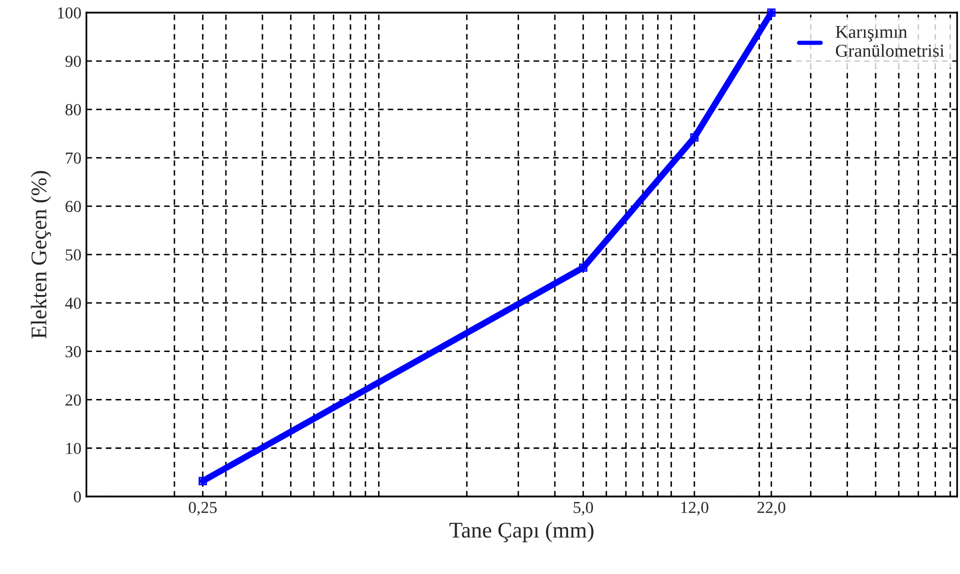 This screenshot has height=574, width=960. I want to click on x-tick-label: 22,0, so click(772, 509).